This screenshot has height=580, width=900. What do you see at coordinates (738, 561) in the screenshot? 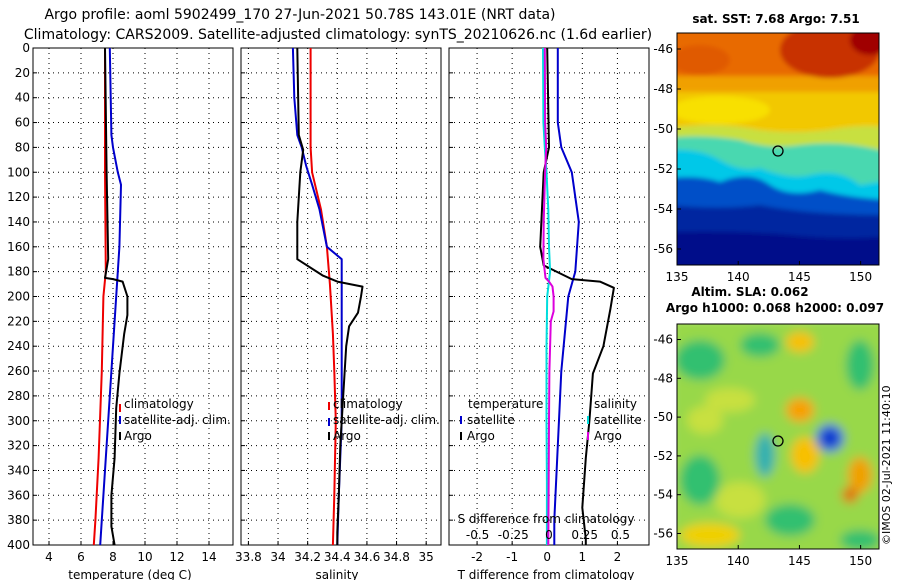
I see `map-lon-label: 140` at bounding box center [738, 561].